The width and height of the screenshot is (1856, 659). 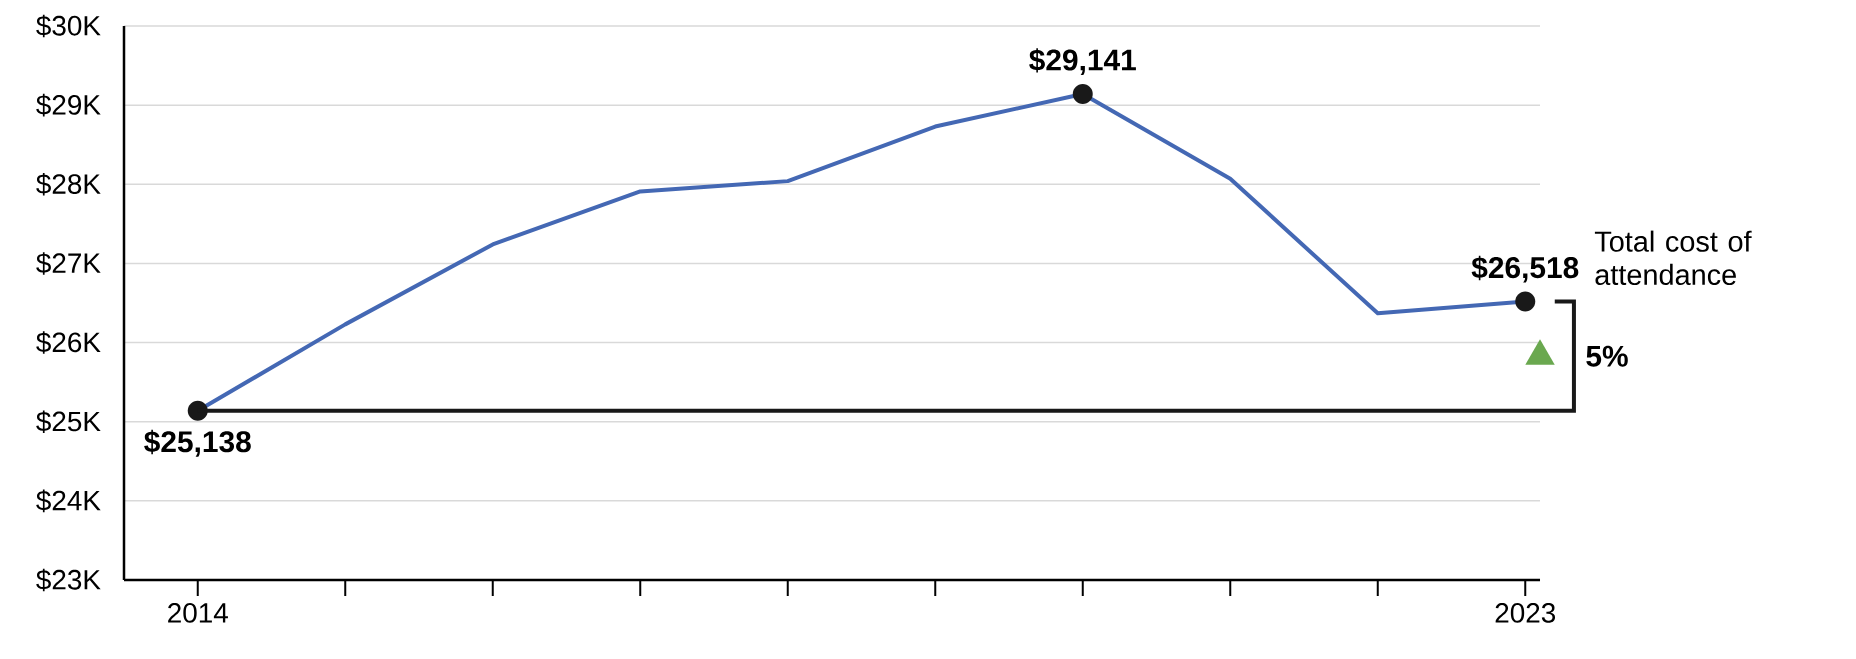 I want to click on y-tick-label: $30K, so click(x=68, y=26).